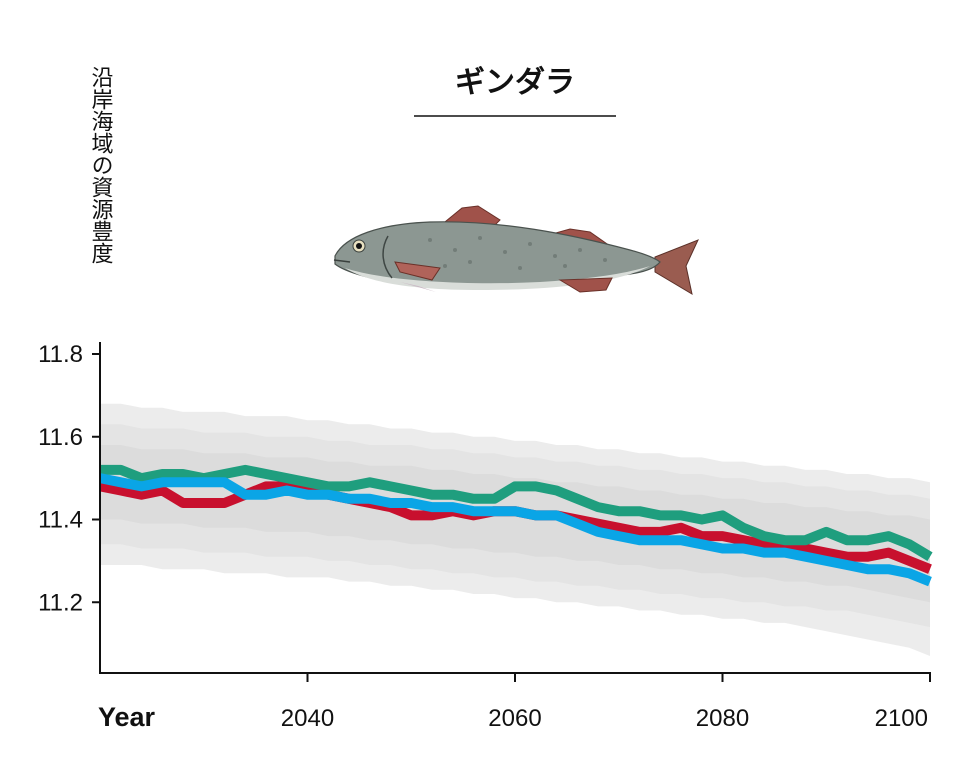 This screenshot has height=781, width=960. Describe the element at coordinates (127, 717) in the screenshot. I see `x-axis-label: Year` at that location.